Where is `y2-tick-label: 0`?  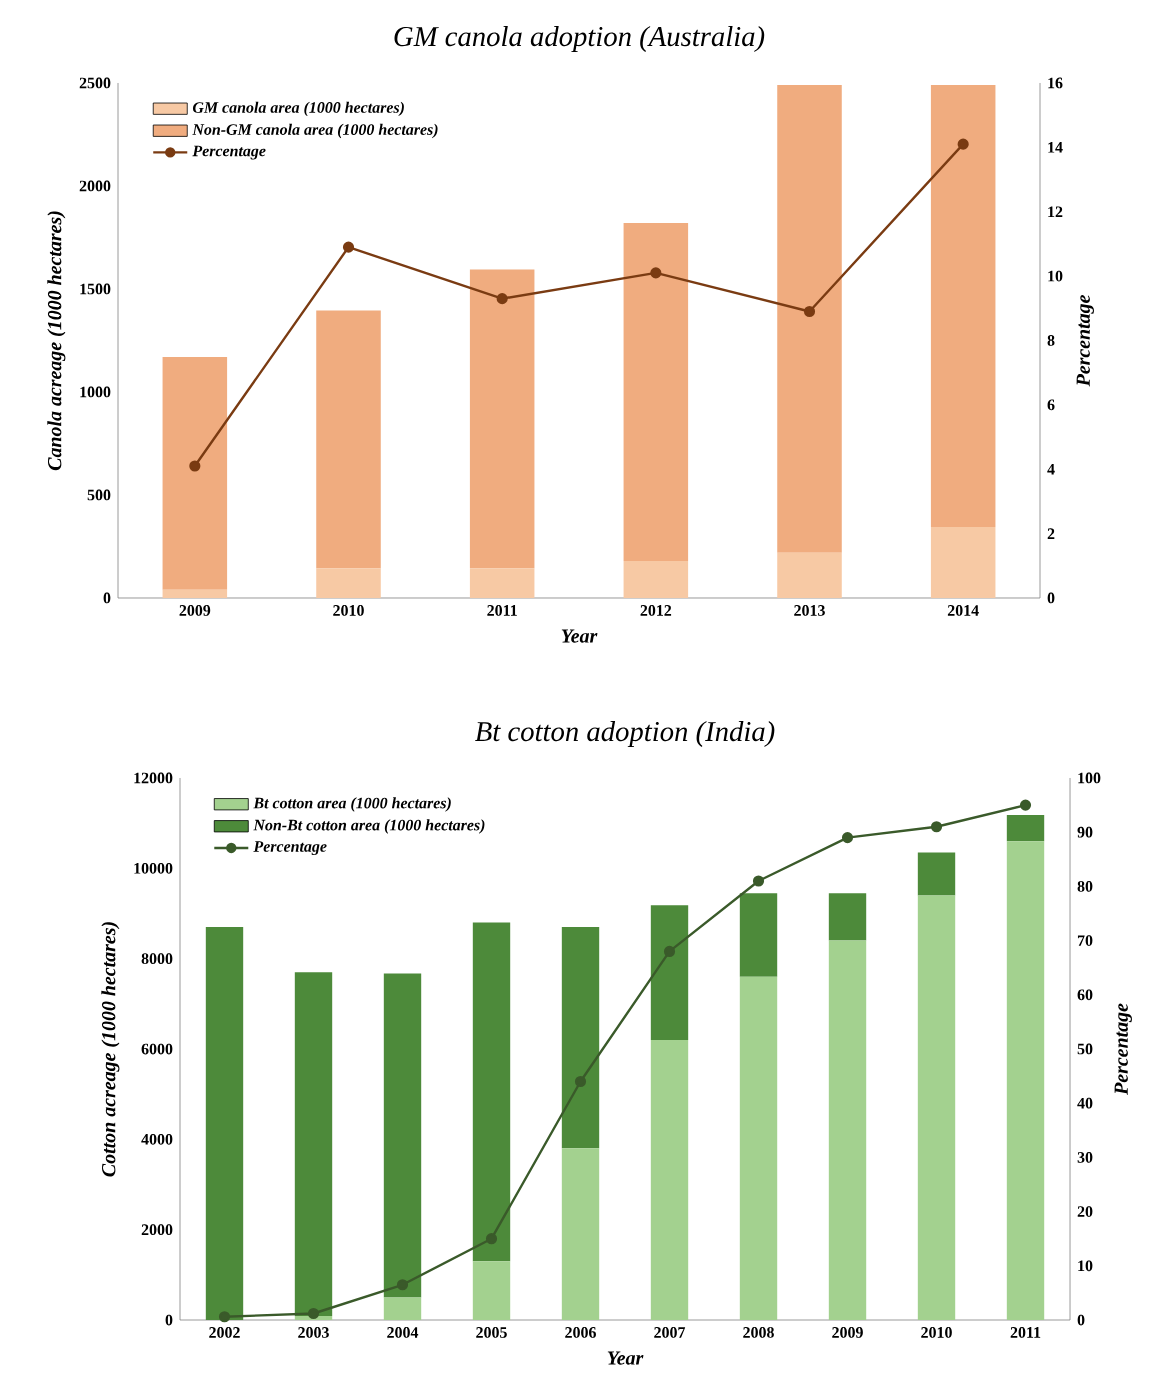
y2-tick-label: 0 is located at coordinates (1081, 1320).